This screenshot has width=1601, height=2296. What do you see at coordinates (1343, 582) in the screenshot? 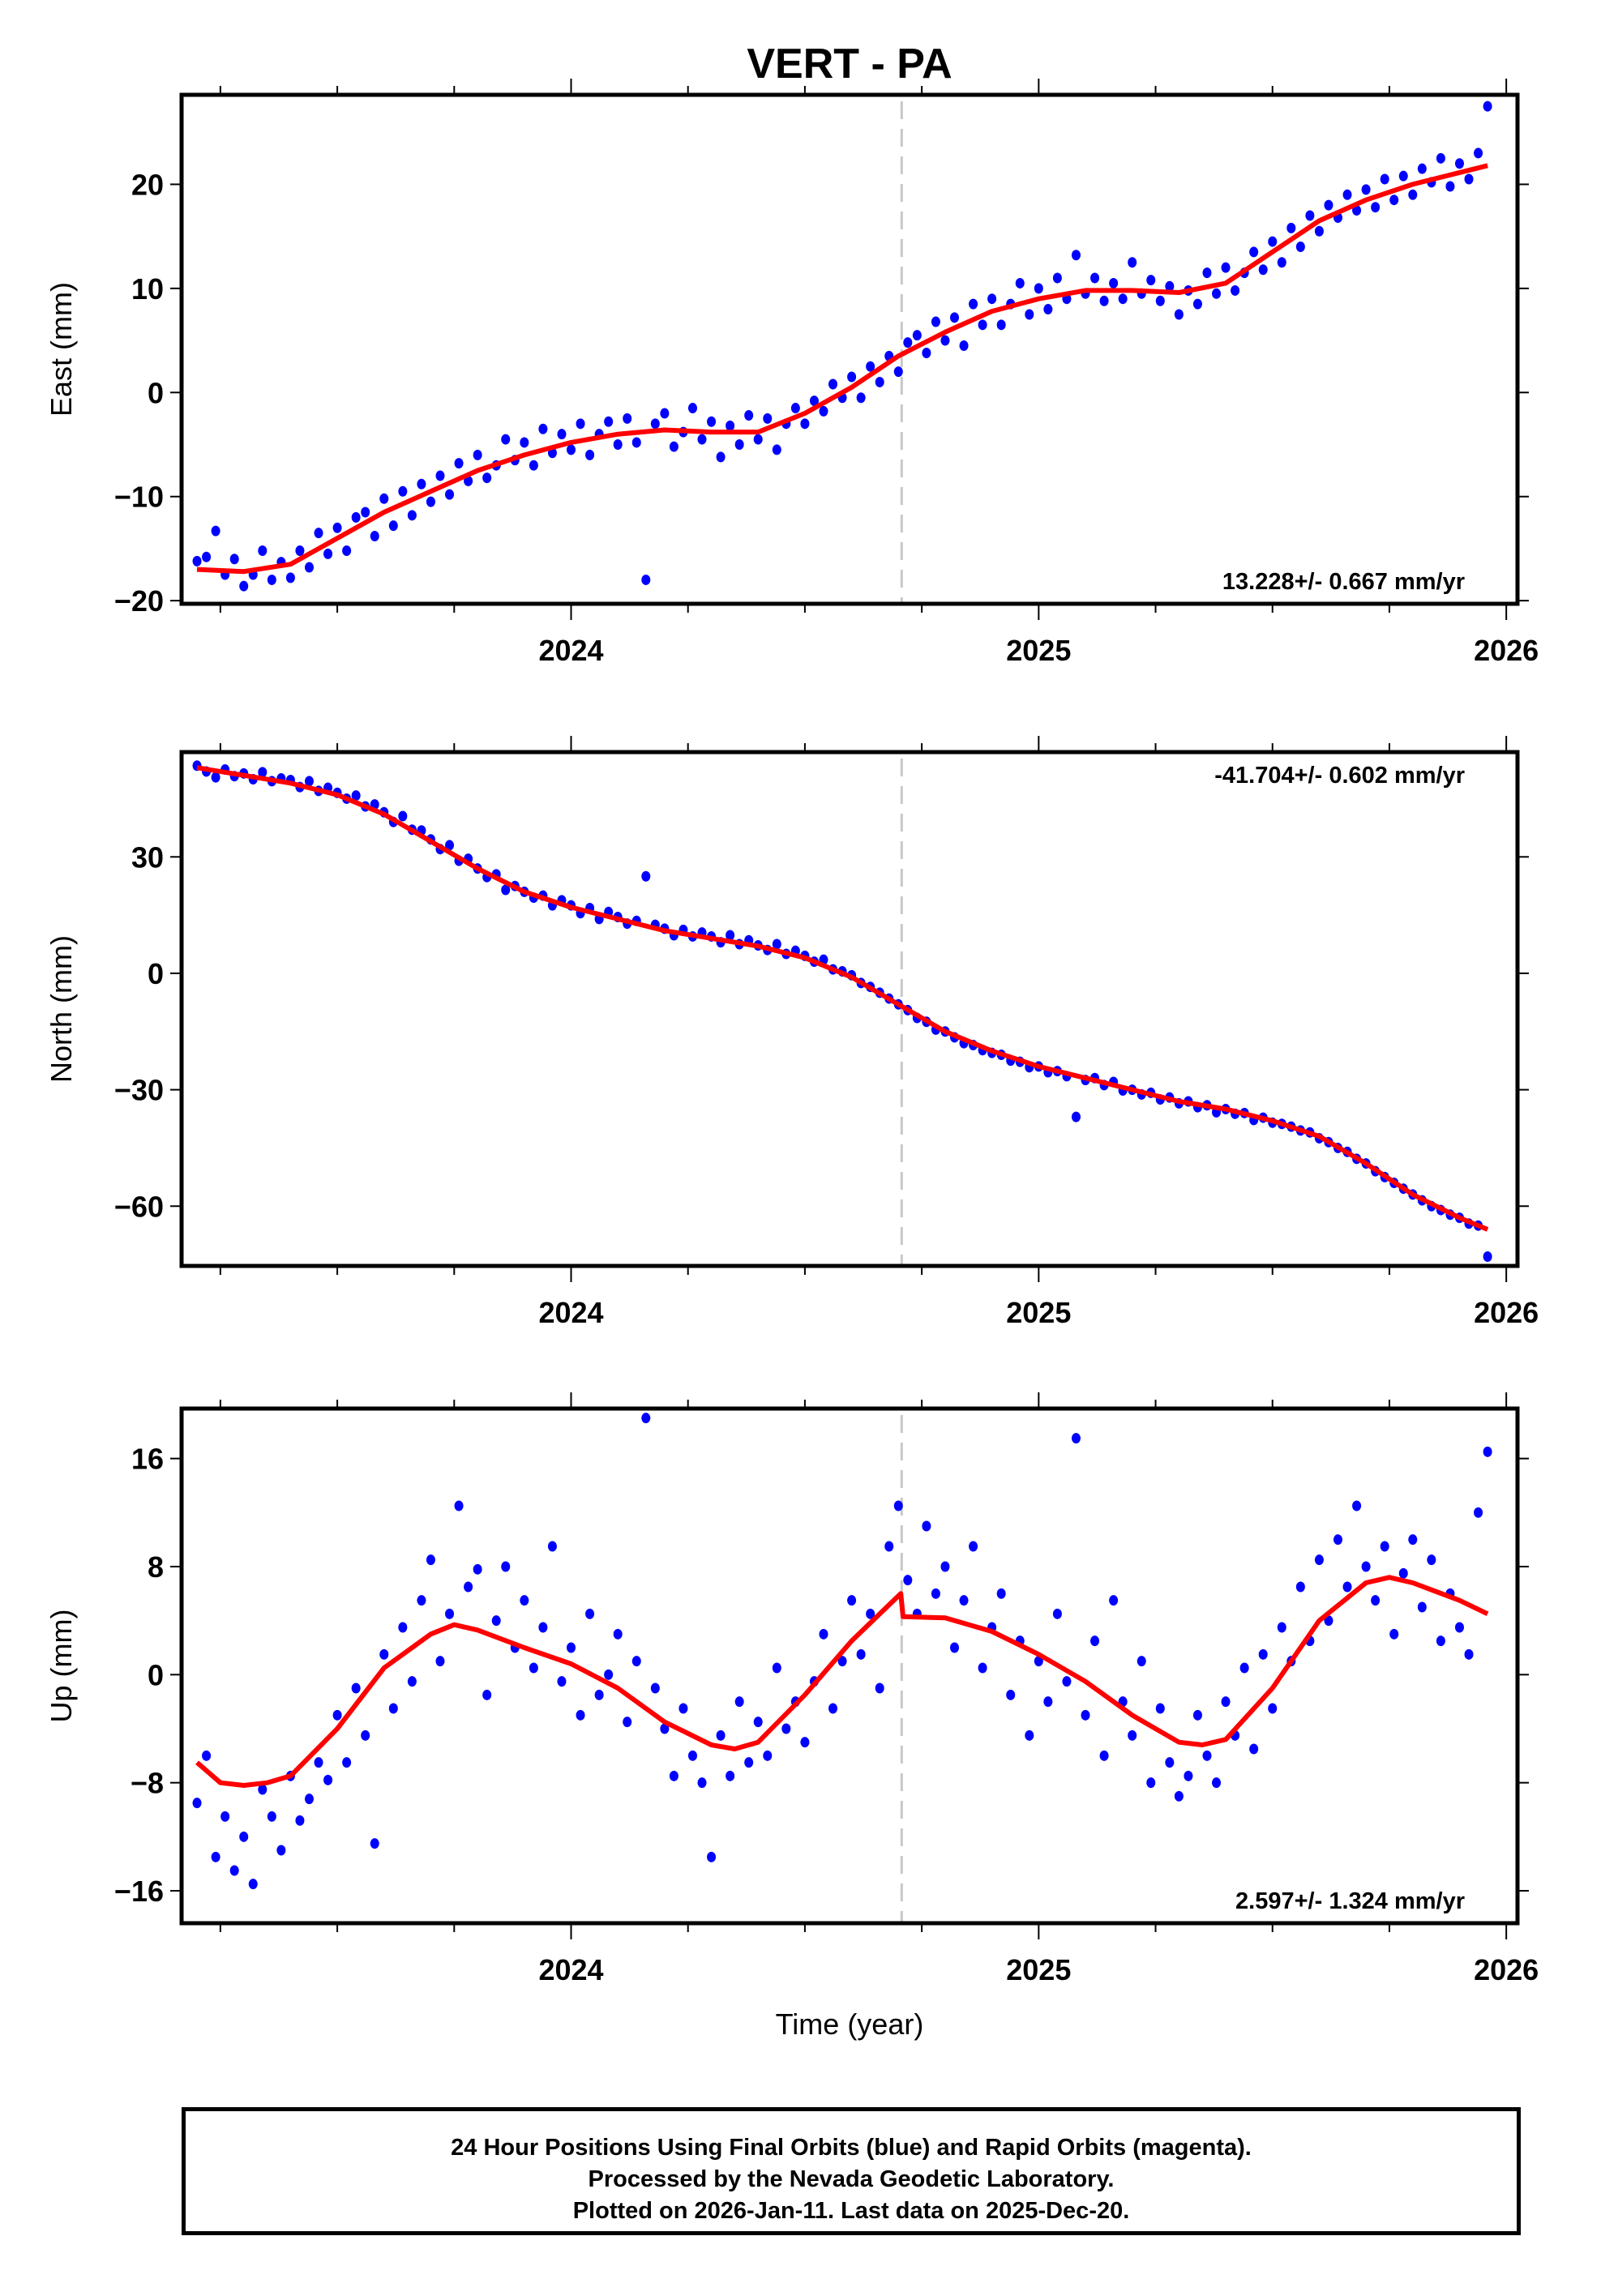
I see `velocity-rate-label: 13.228+/- 0.667 mm/yr` at bounding box center [1343, 582].